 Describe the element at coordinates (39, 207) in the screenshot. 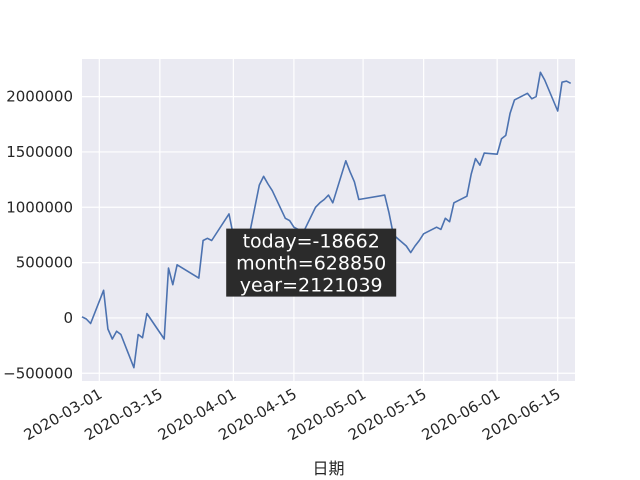

I see `y-tick-label: 1000000` at that location.